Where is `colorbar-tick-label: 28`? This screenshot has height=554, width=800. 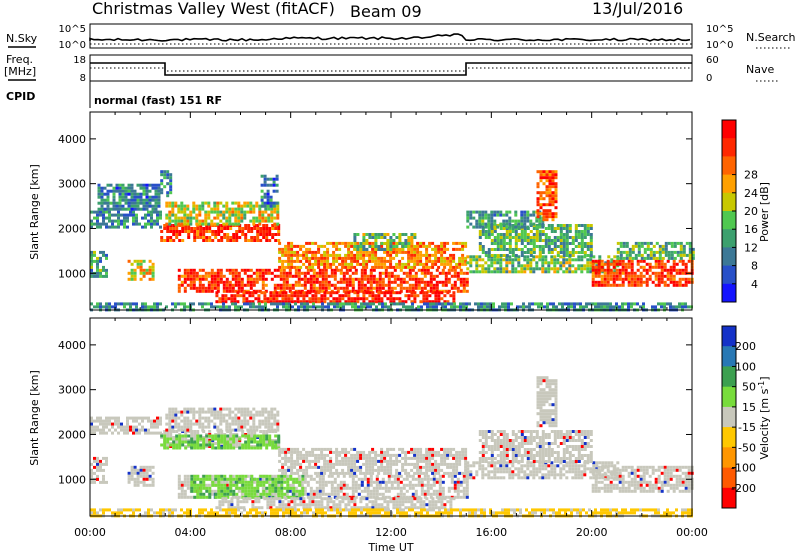 colorbar-tick-label: 28 is located at coordinates (751, 175).